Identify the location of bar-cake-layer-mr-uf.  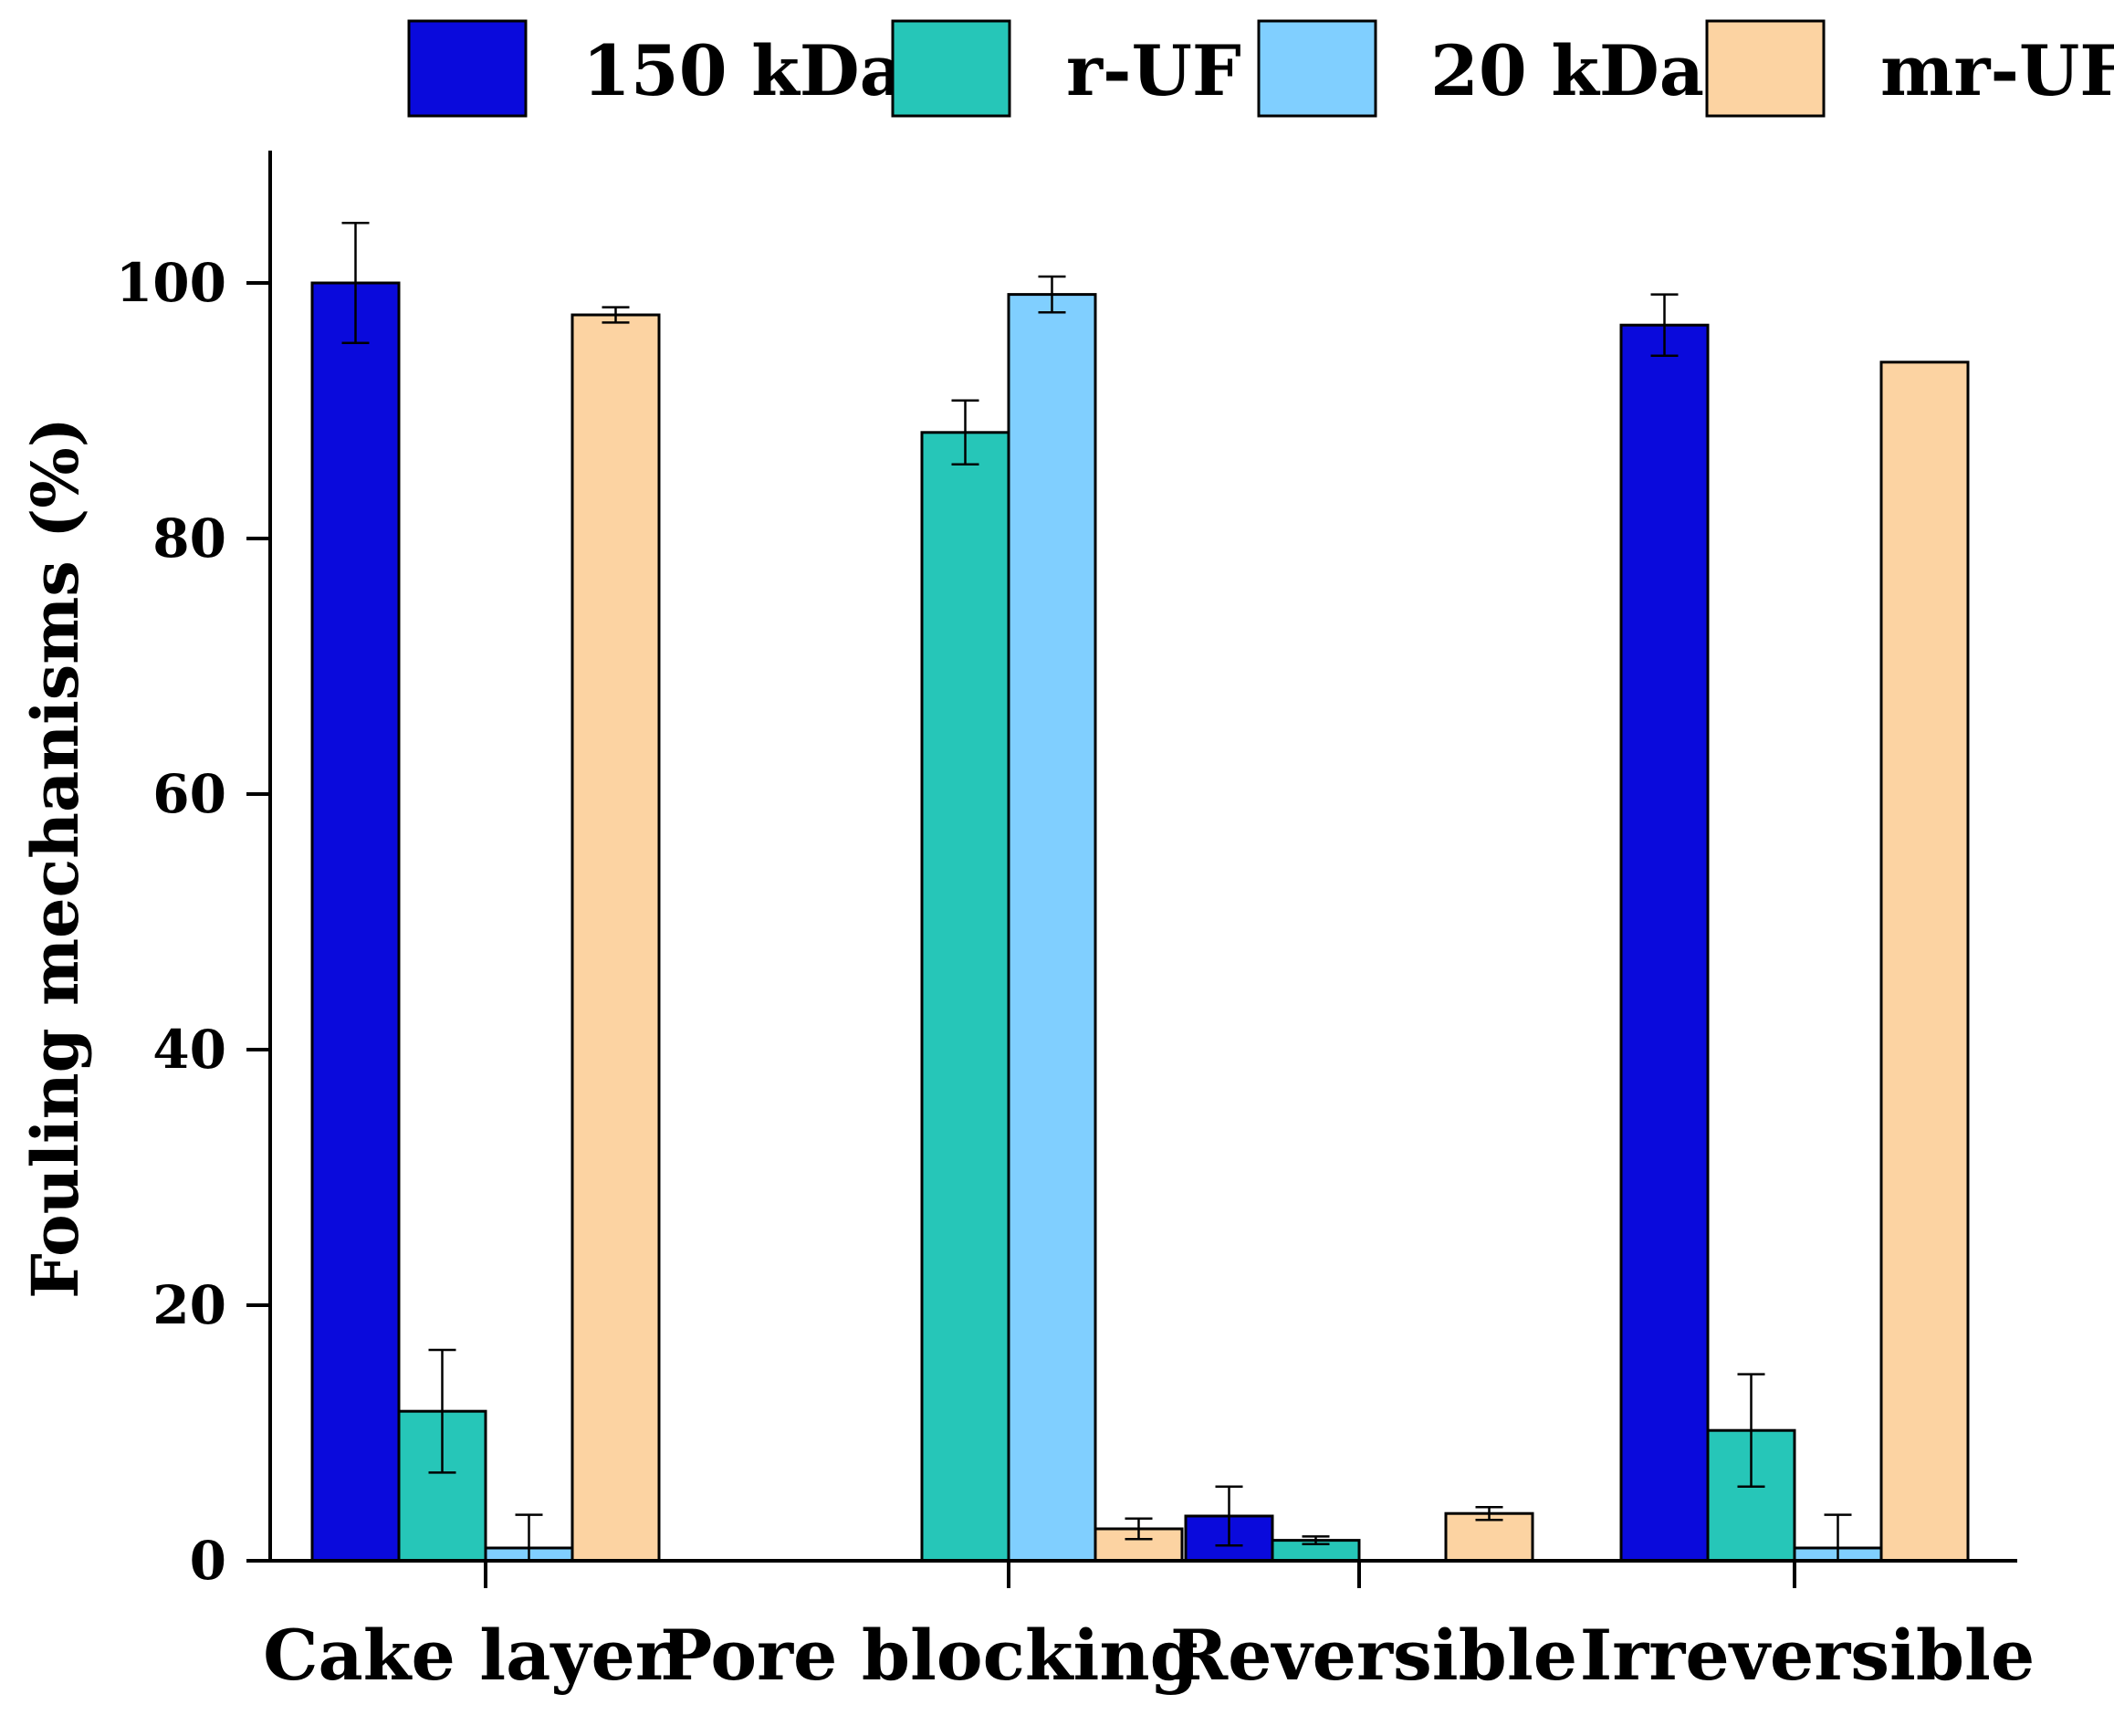
(615, 938).